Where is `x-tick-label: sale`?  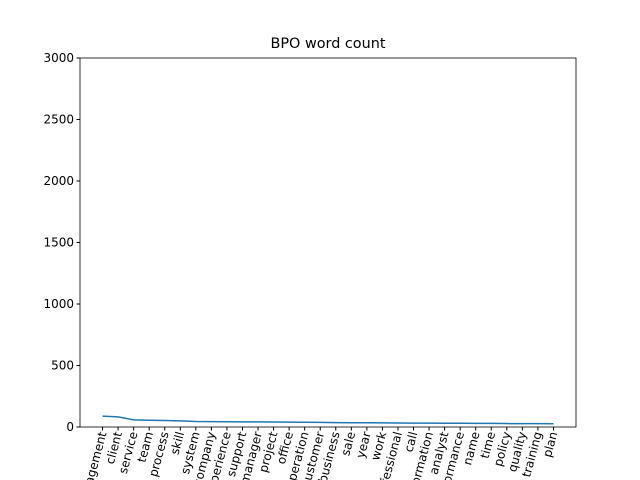
x-tick-label: sale is located at coordinates (348, 443).